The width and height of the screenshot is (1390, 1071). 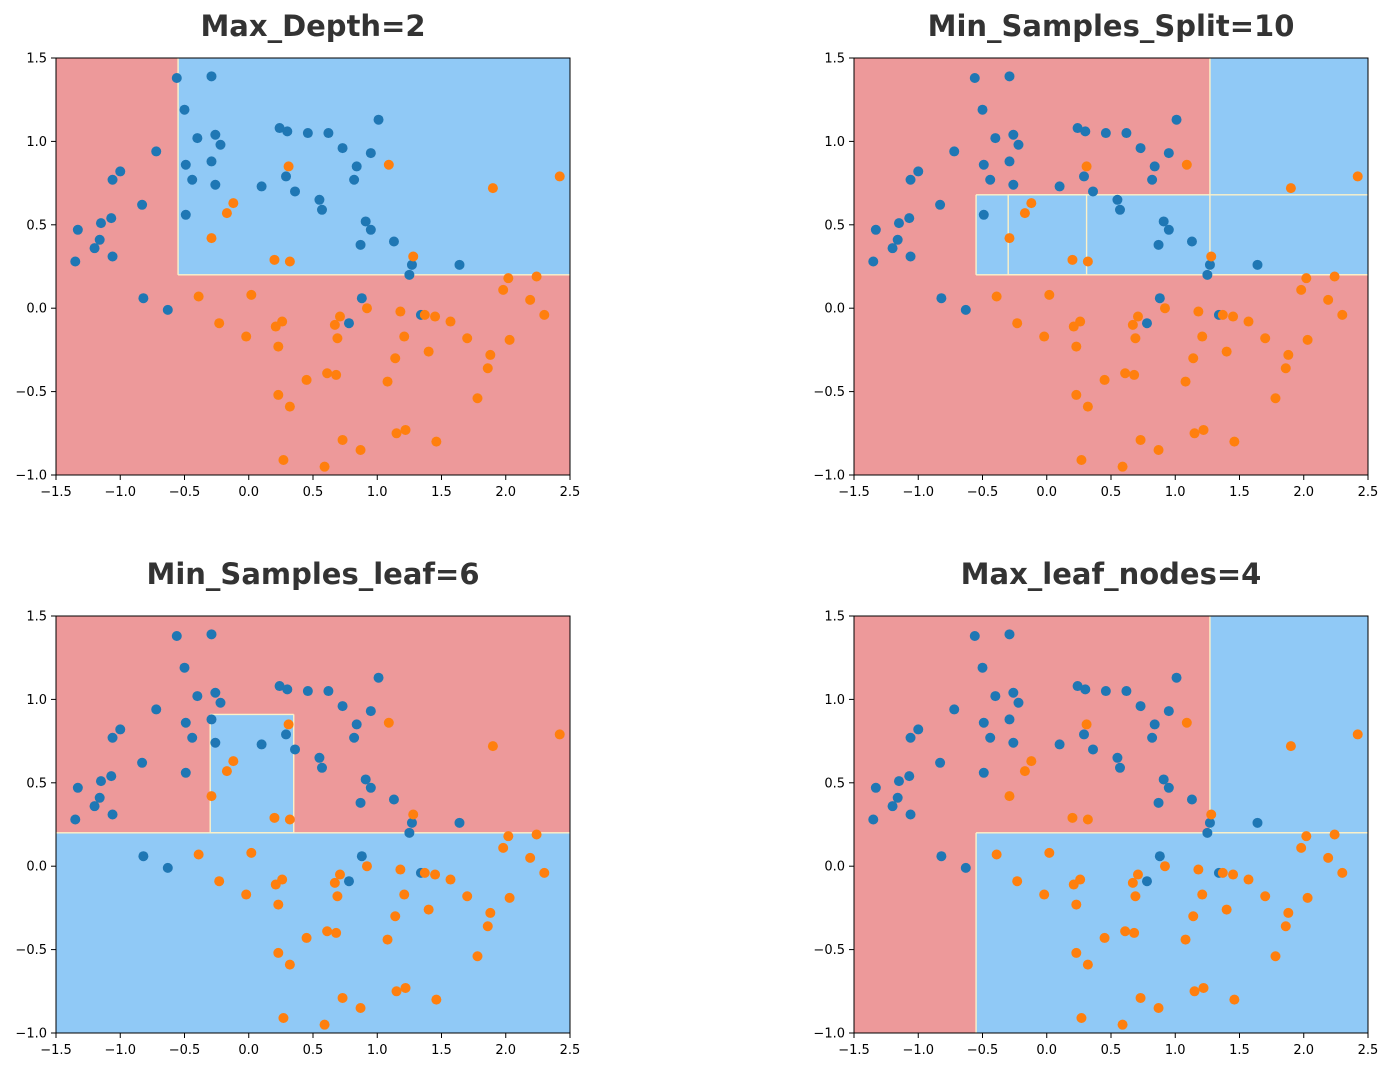 I want to click on x-tick-label: −0.5, so click(x=185, y=1050).